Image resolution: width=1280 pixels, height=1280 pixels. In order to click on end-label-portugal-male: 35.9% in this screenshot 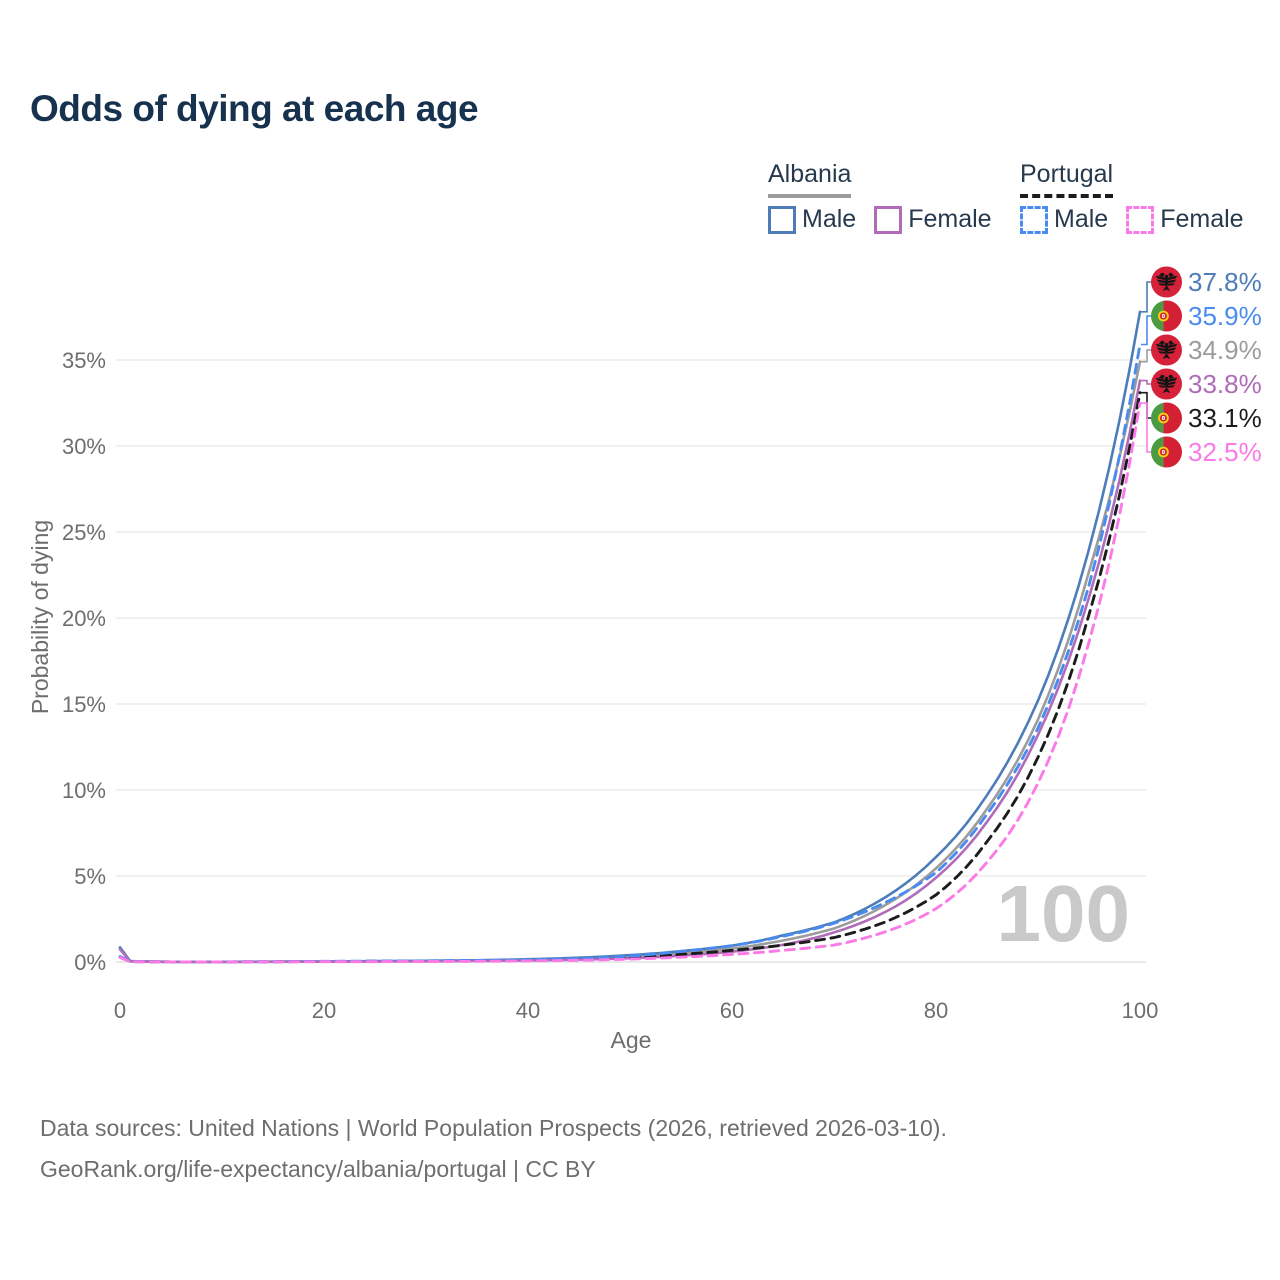, I will do `click(1225, 316)`.